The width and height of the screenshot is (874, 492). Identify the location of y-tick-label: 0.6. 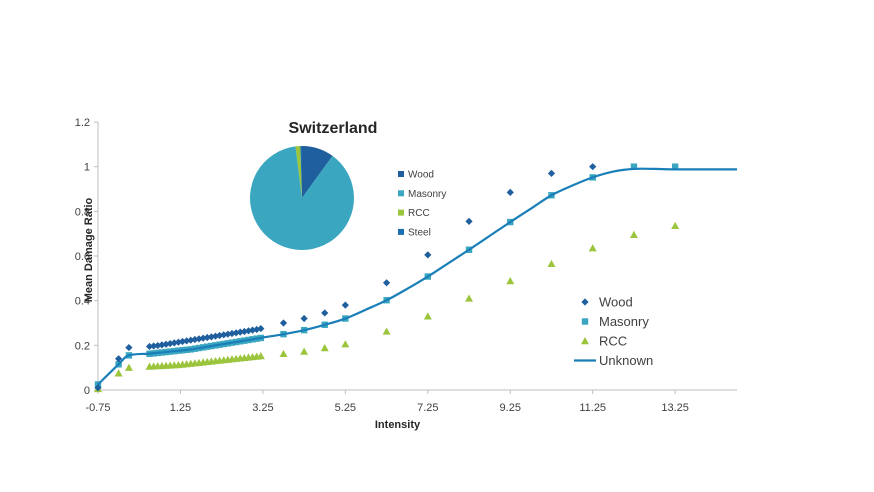
(82, 257).